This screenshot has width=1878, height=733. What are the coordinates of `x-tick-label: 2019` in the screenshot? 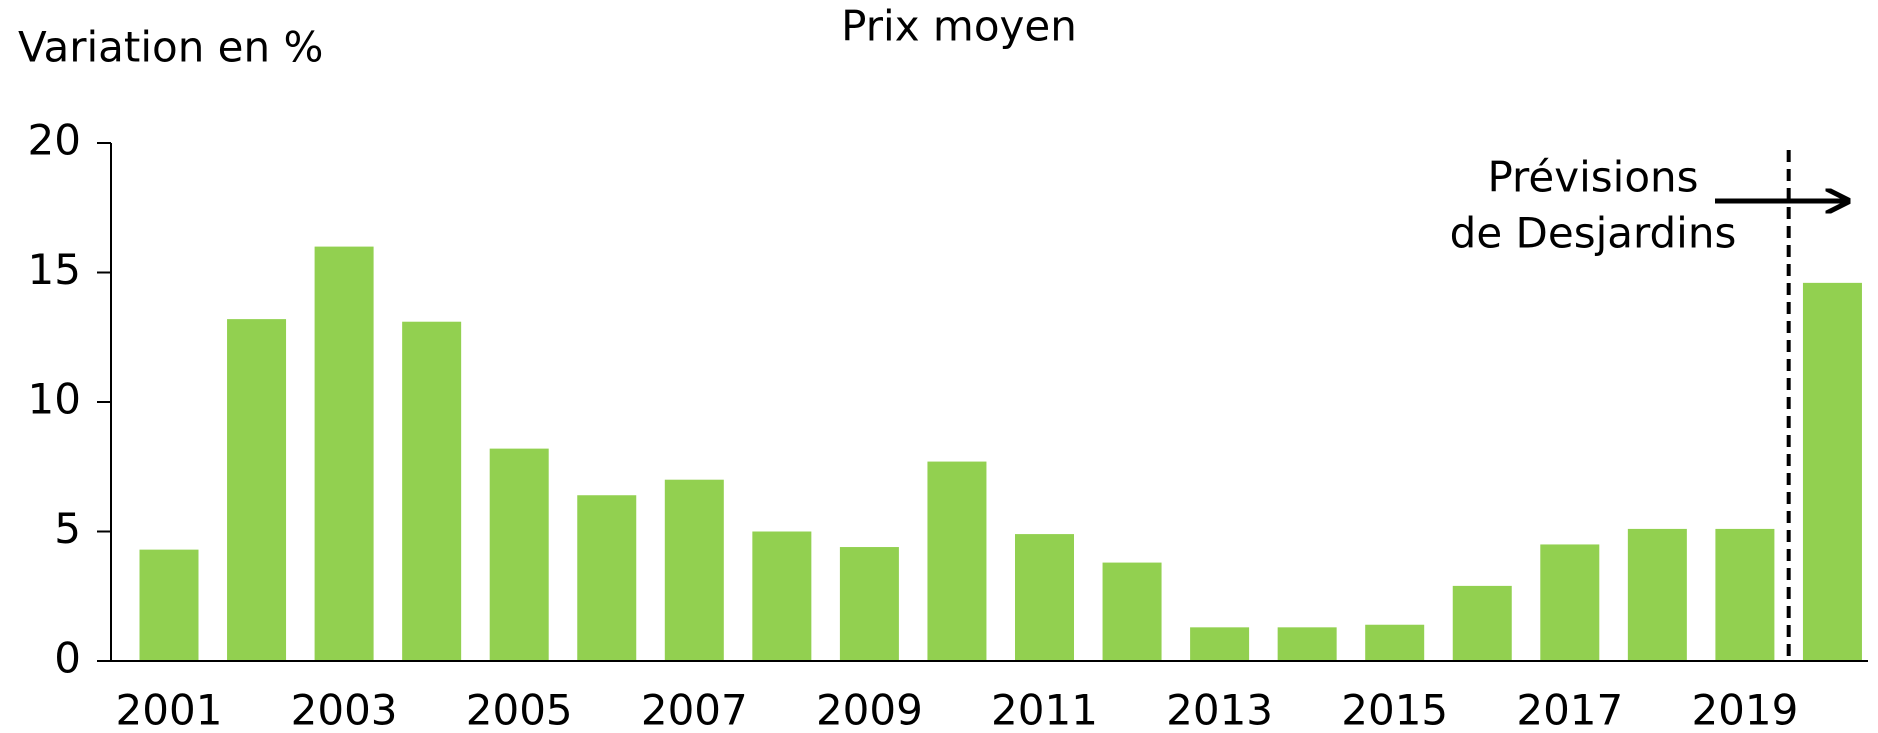 It's located at (1744, 709).